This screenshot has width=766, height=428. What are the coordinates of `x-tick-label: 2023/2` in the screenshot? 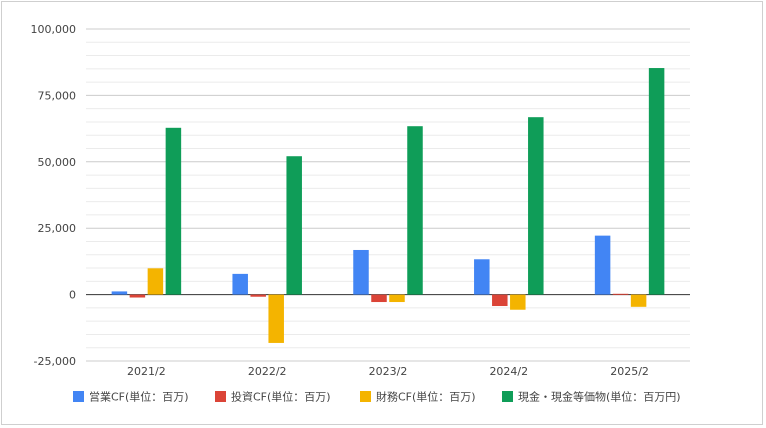 It's located at (388, 371).